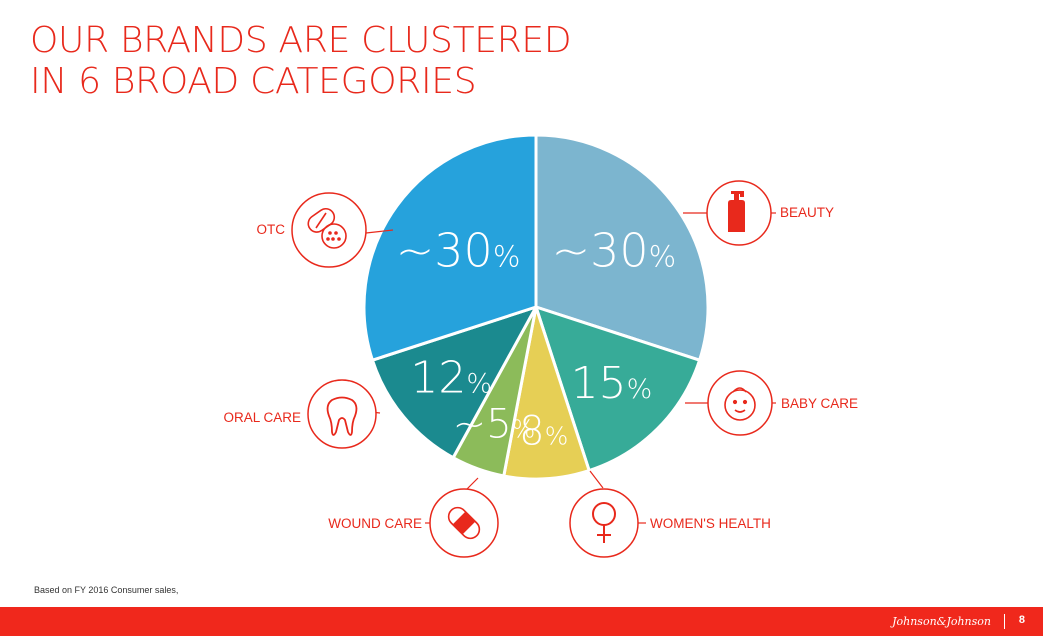  Describe the element at coordinates (807, 212) in the screenshot. I see `label-beauty: BEAUTY` at that location.